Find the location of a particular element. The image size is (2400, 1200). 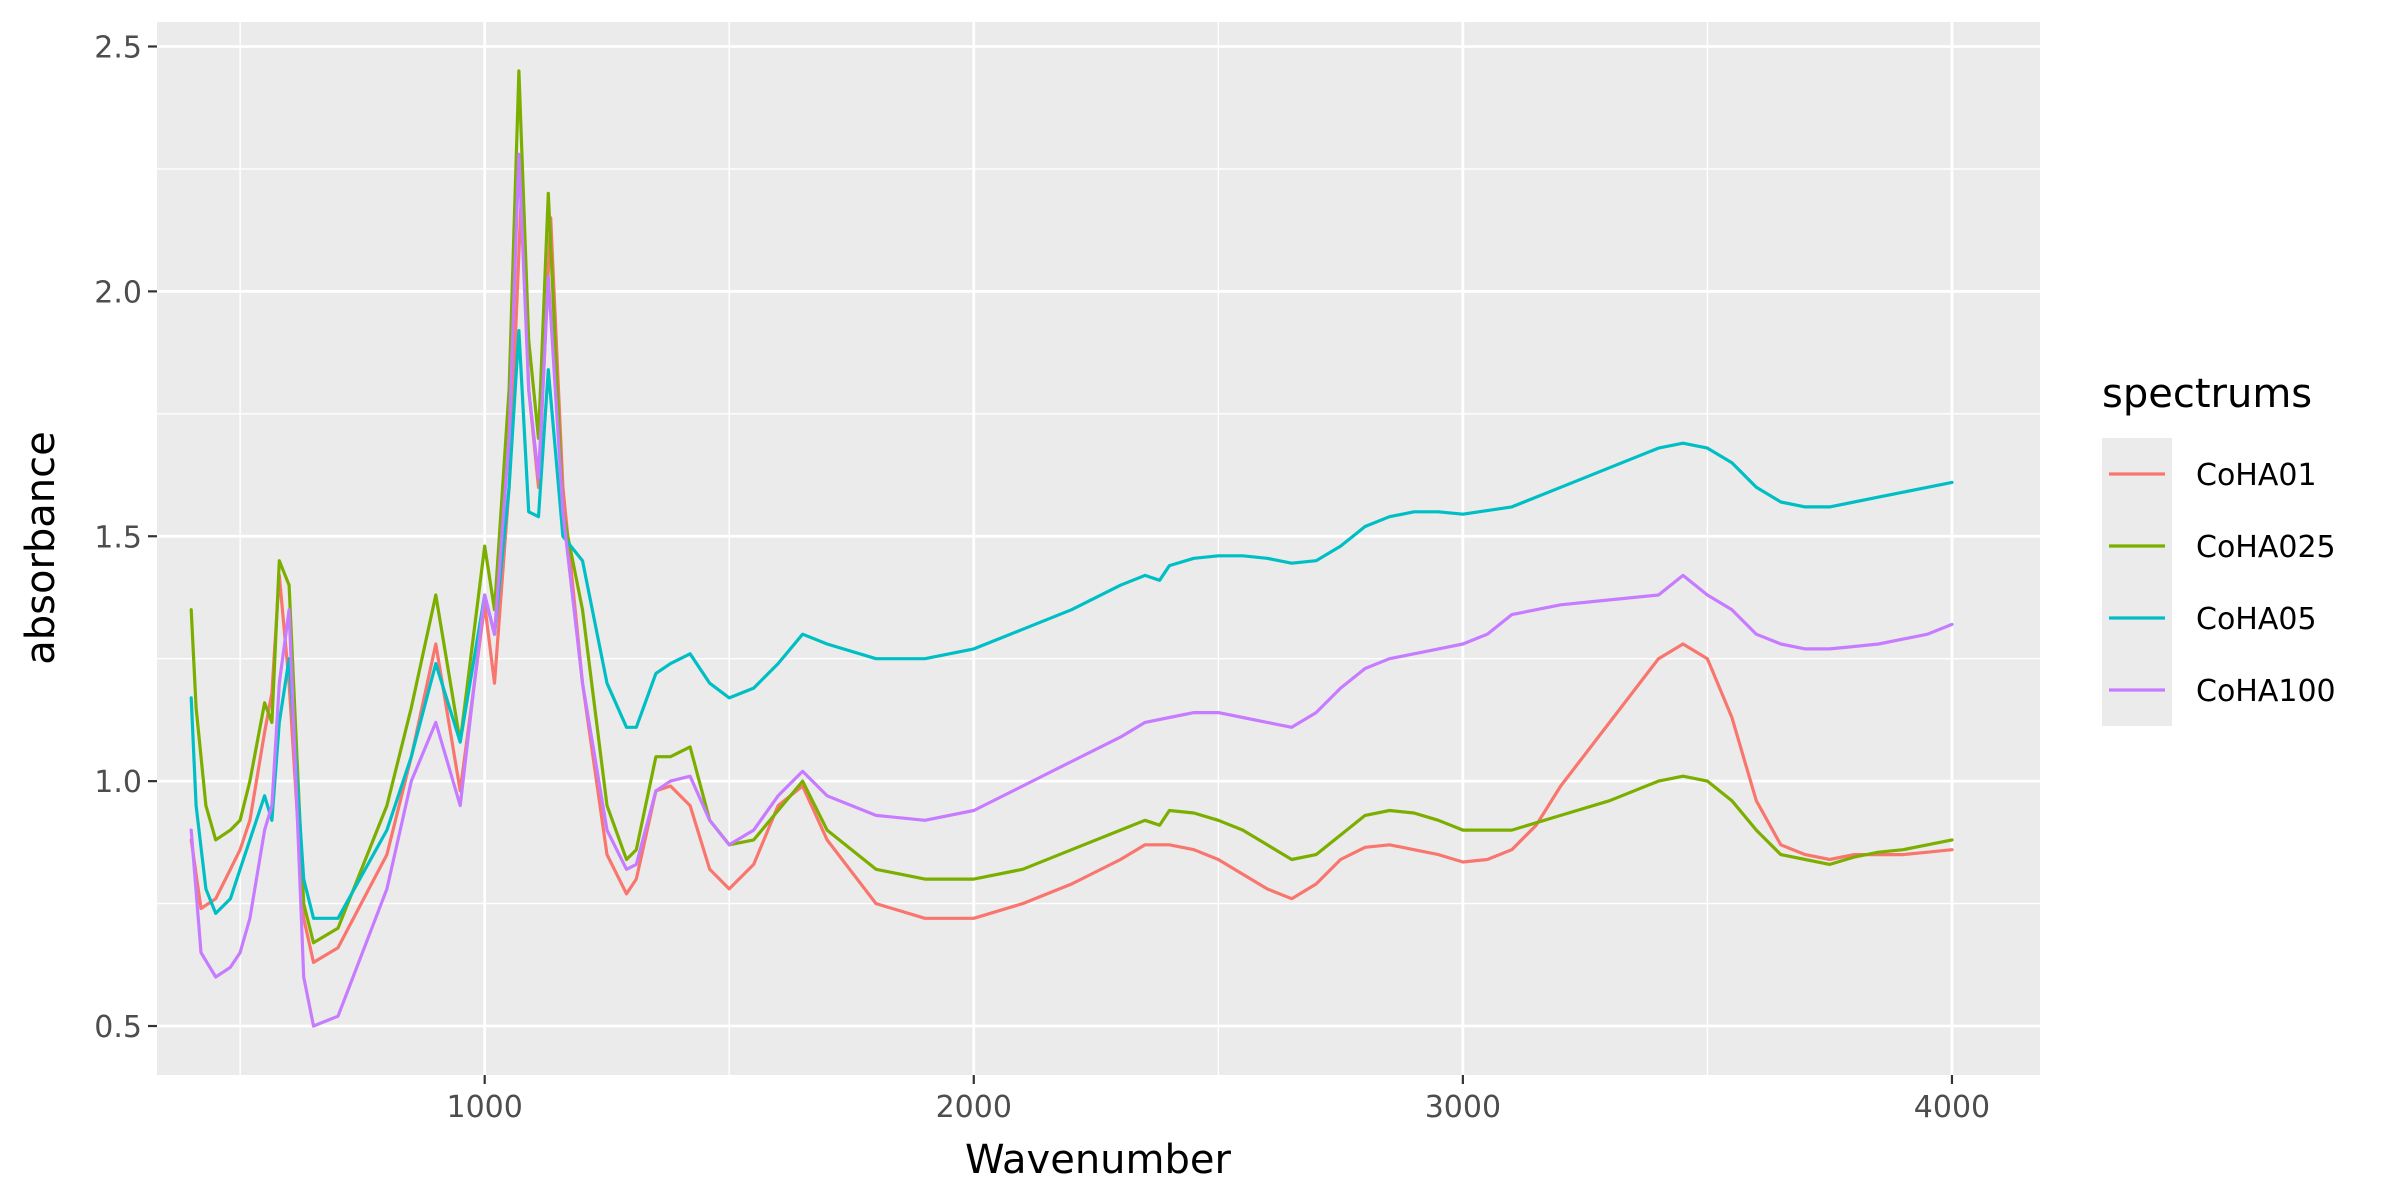

x-tick-label: 1000 is located at coordinates (485, 1107).